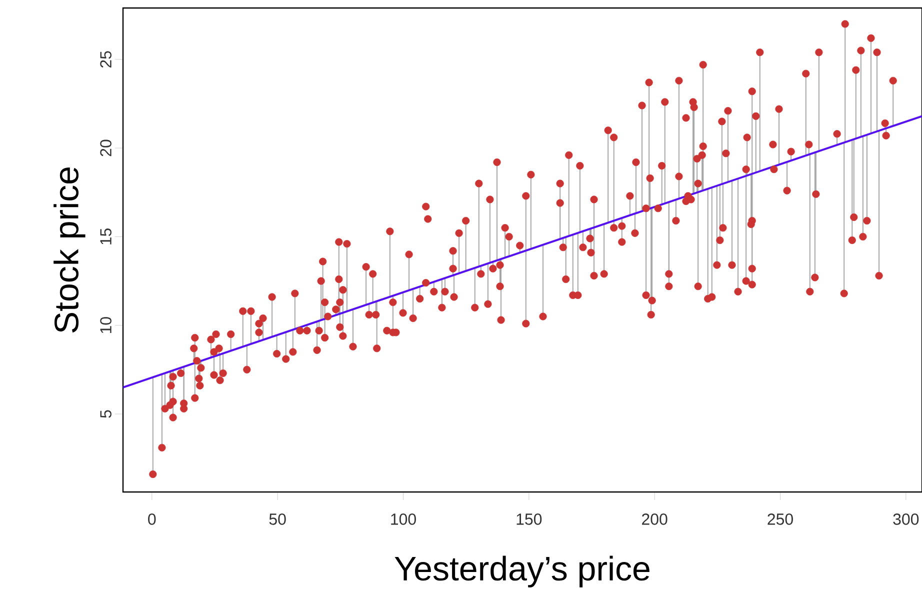  Describe the element at coordinates (106, 325) in the screenshot. I see `y-tick-label: 10` at that location.